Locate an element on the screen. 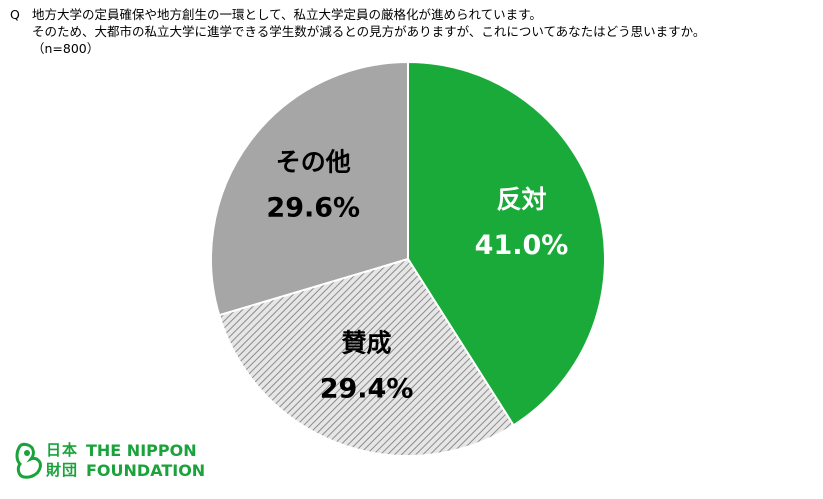 The width and height of the screenshot is (823, 499). question-sample-size: （n=800） is located at coordinates (66, 48).